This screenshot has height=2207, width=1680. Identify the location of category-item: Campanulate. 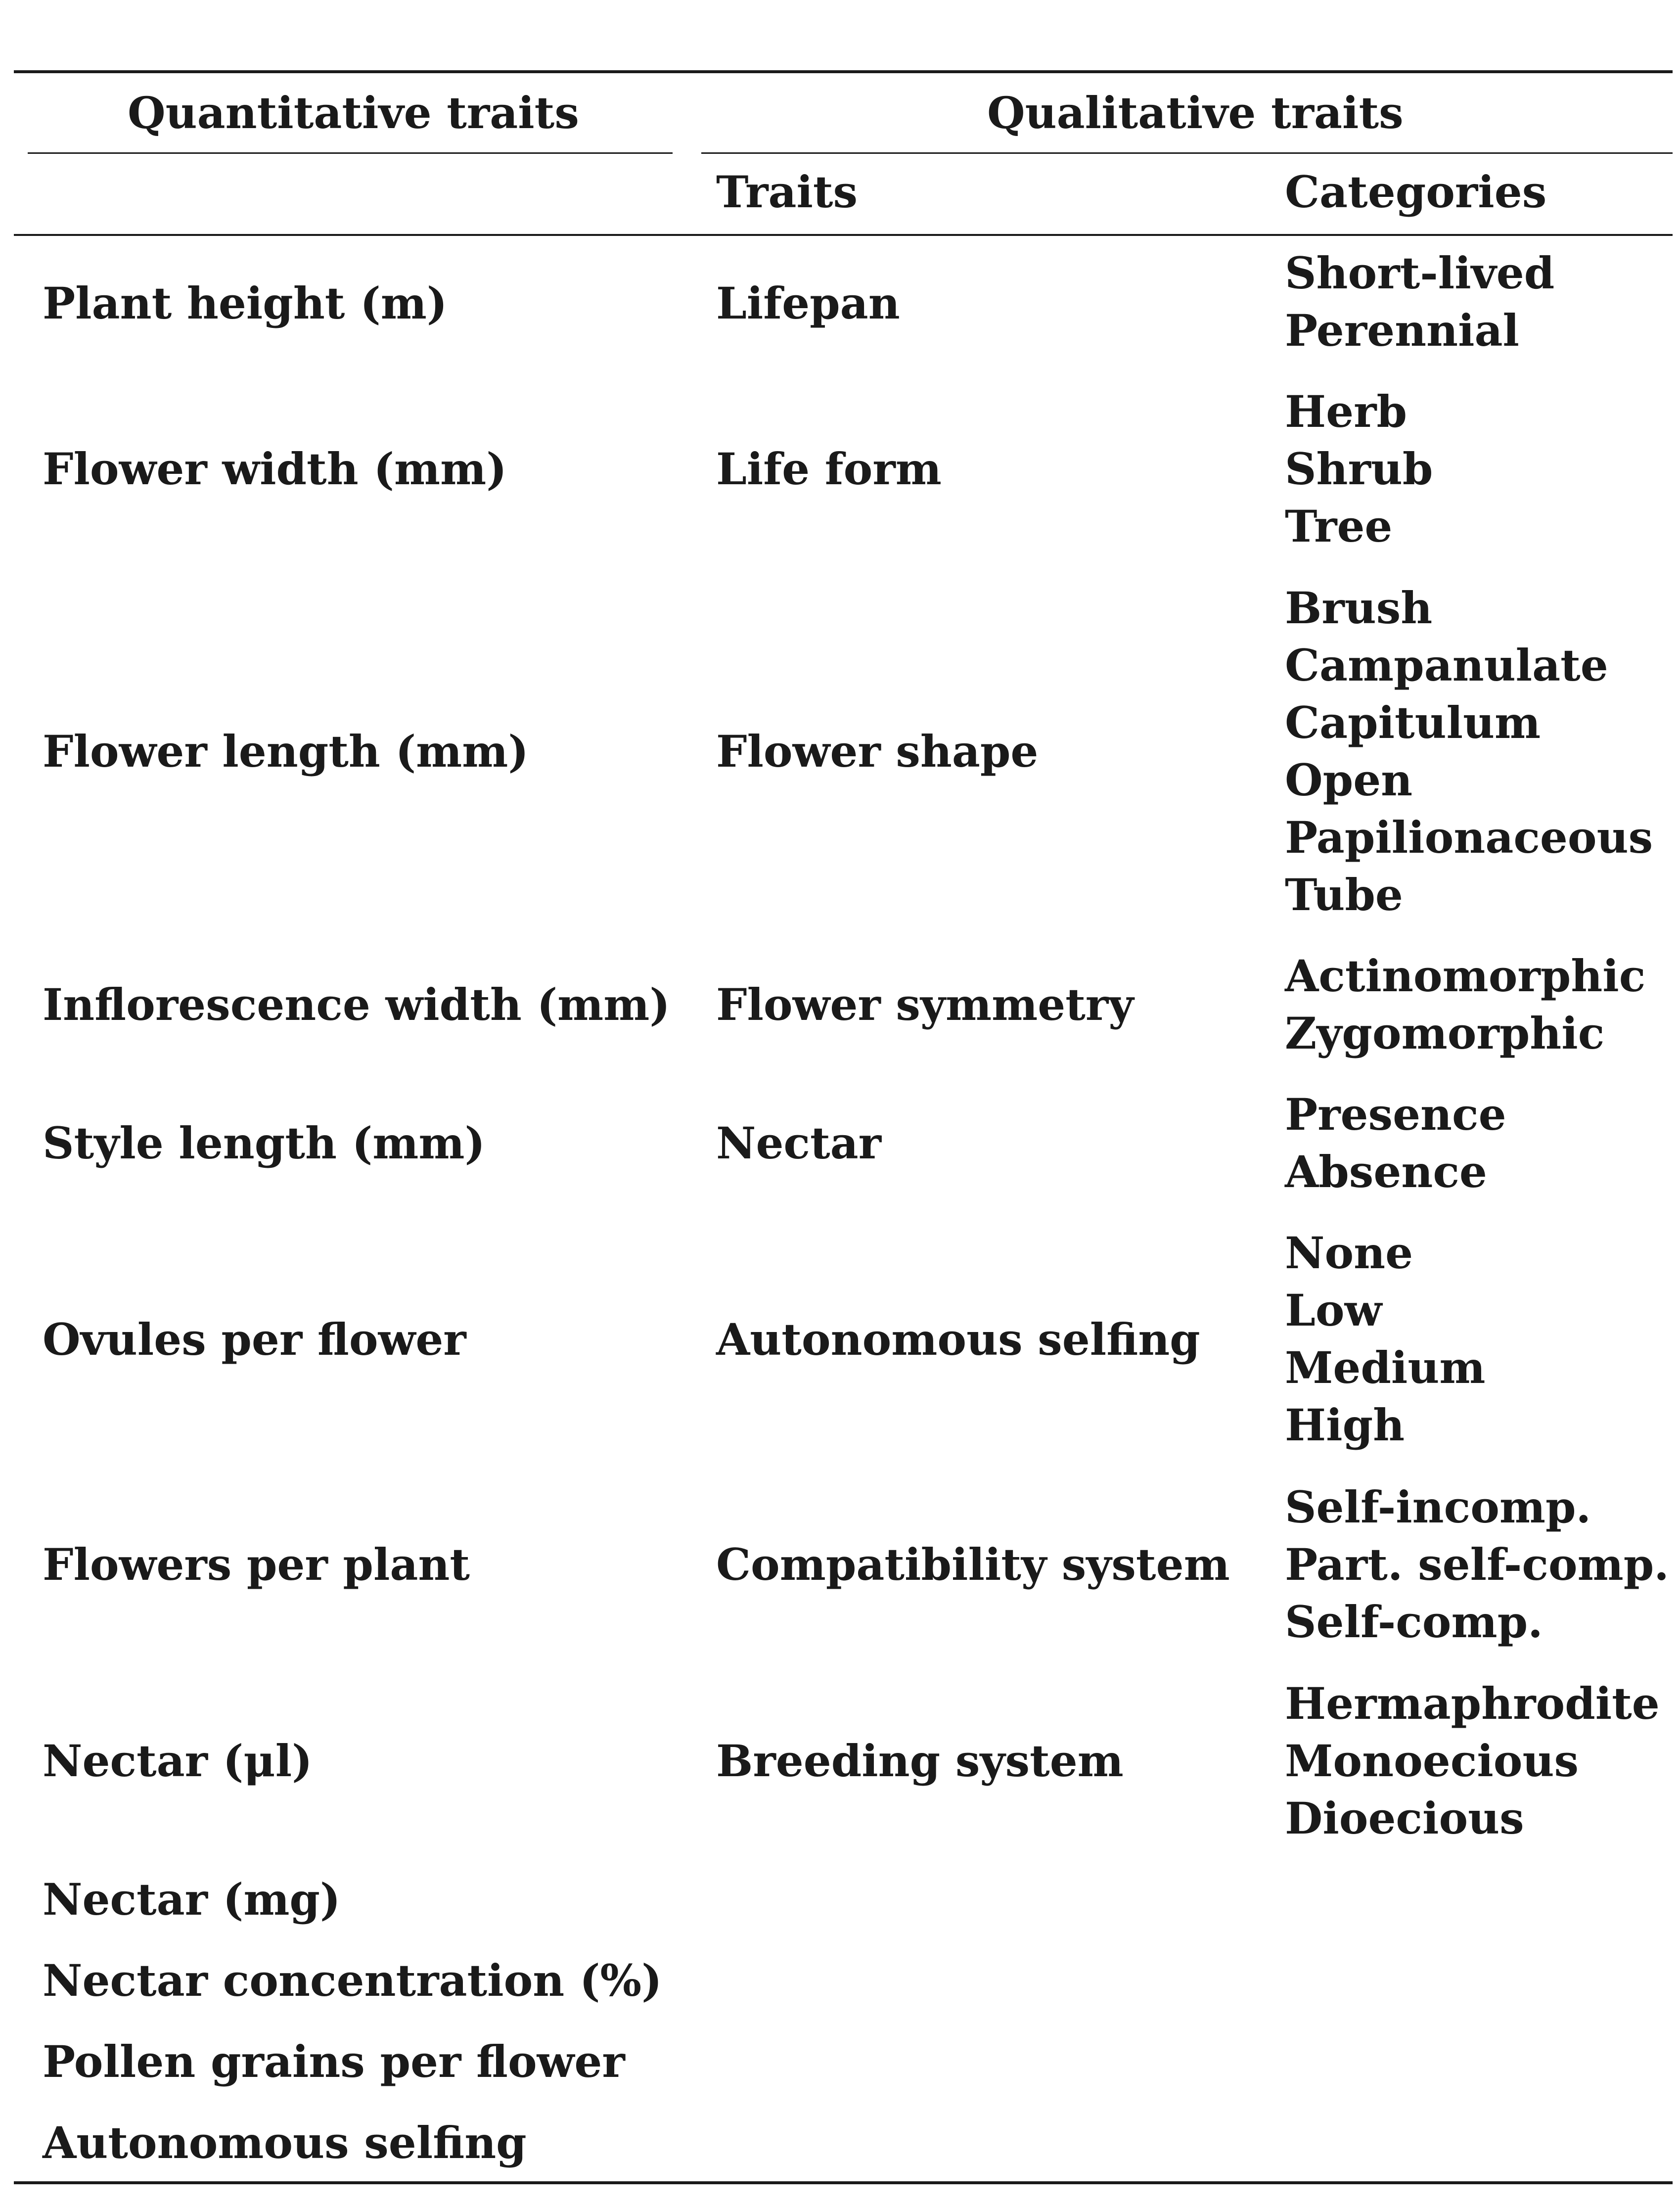
(1446, 665).